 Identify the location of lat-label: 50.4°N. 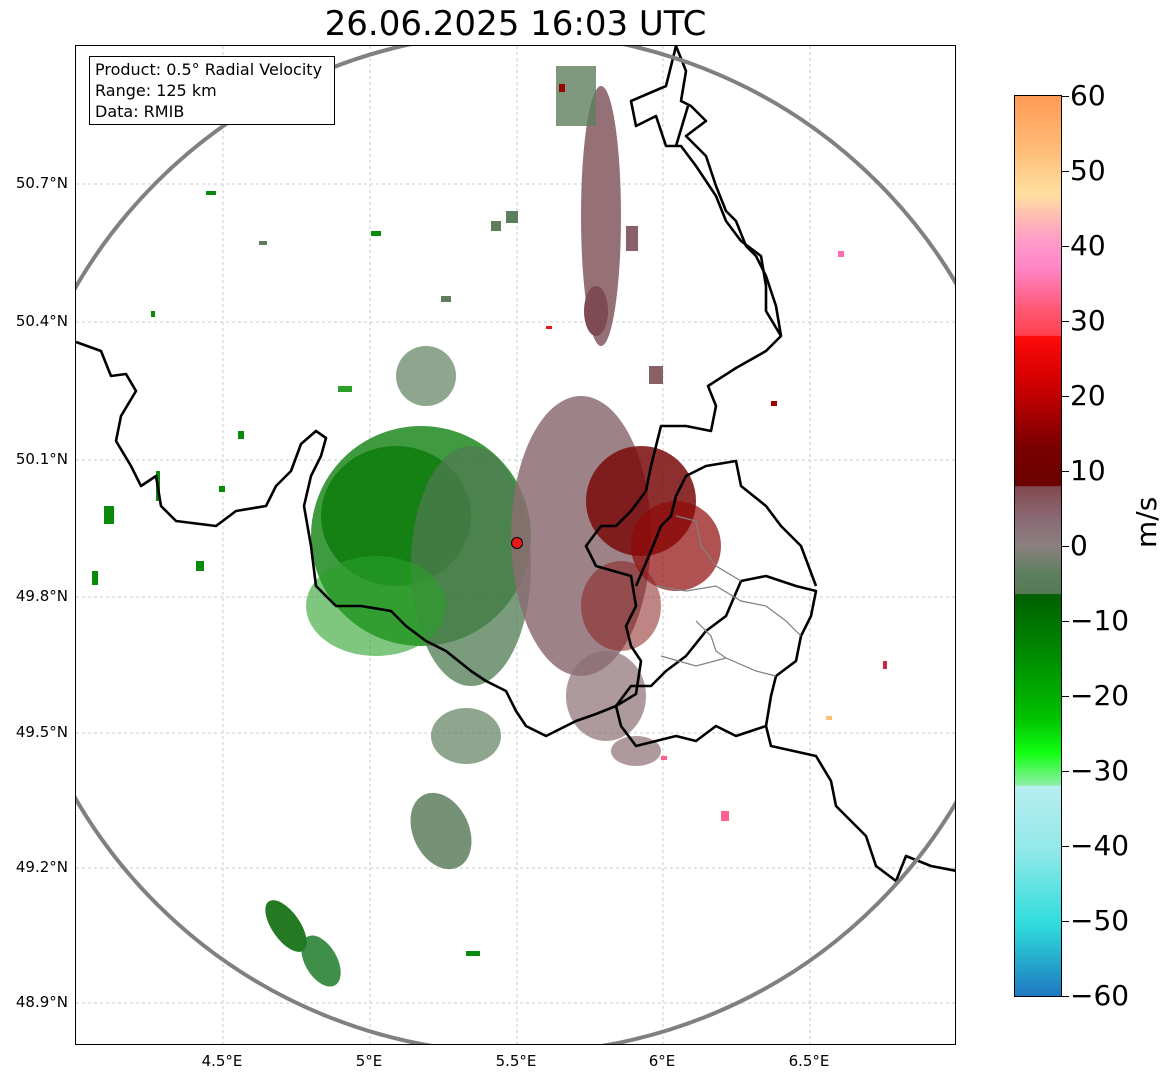
(41, 321).